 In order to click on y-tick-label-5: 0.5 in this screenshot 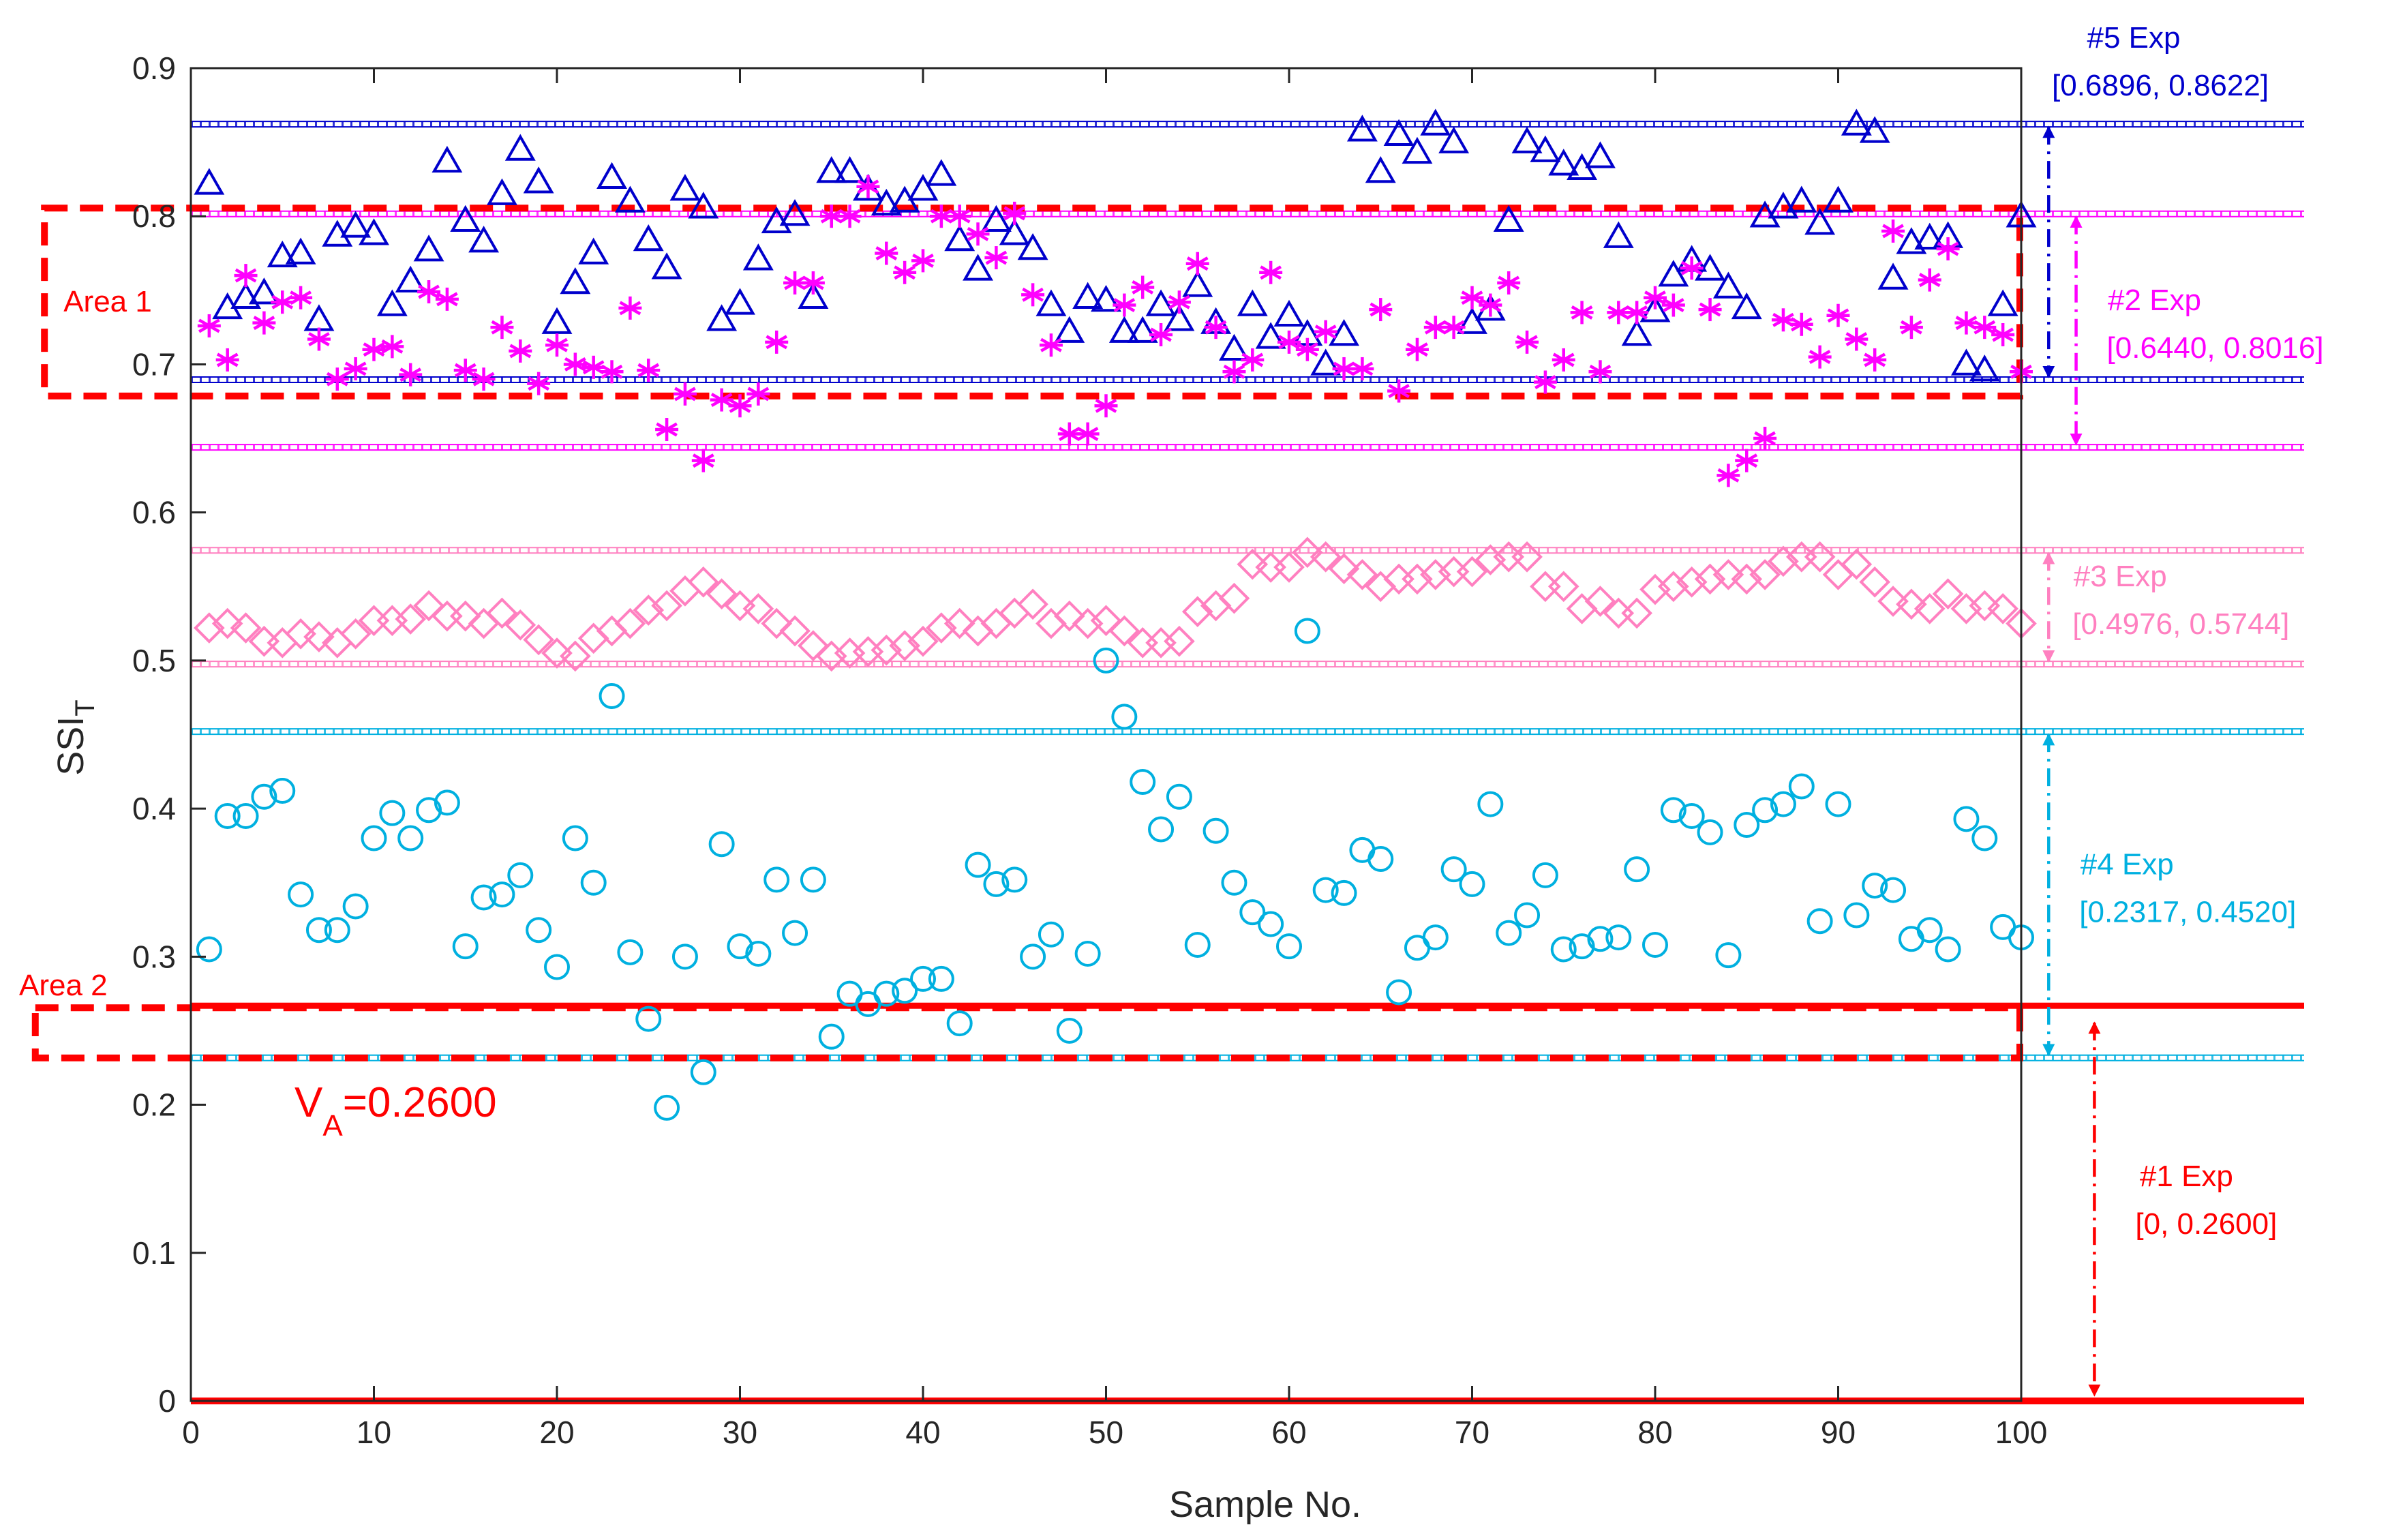, I will do `click(154, 661)`.